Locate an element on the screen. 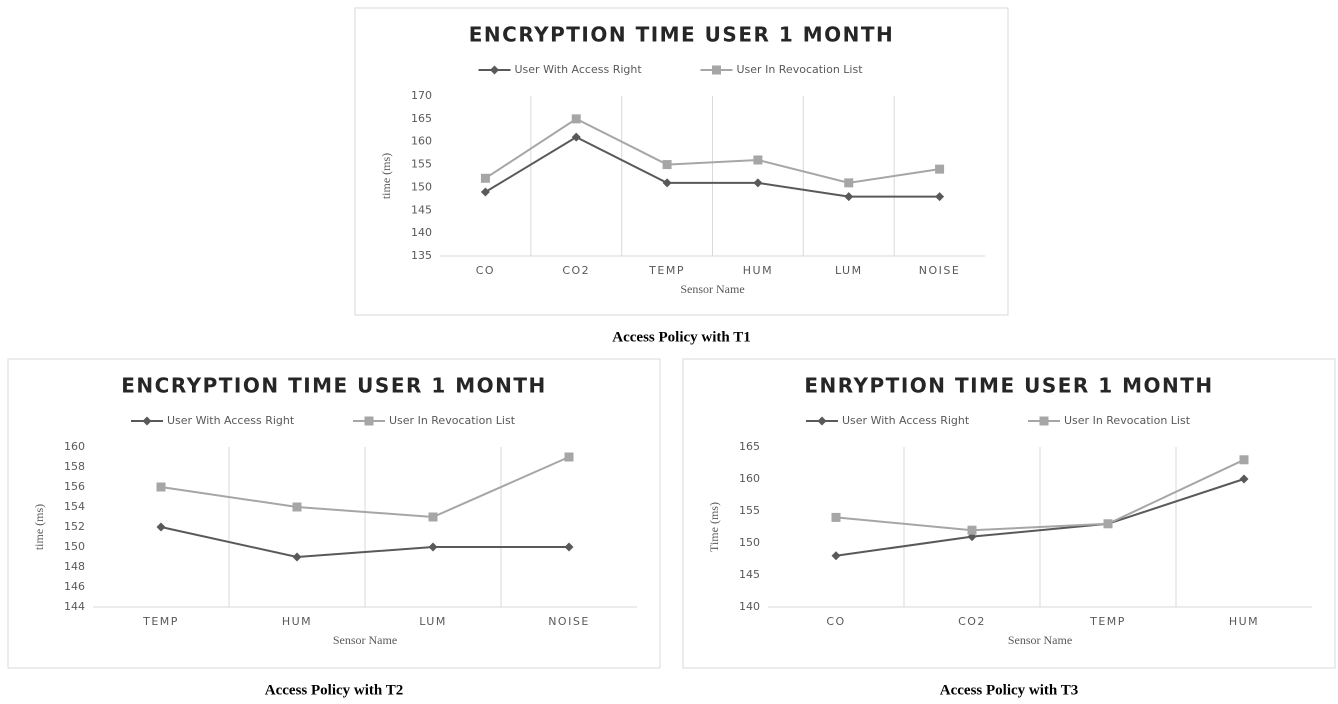 This screenshot has height=704, width=1338. caption: Access Policy with T2 is located at coordinates (334, 690).